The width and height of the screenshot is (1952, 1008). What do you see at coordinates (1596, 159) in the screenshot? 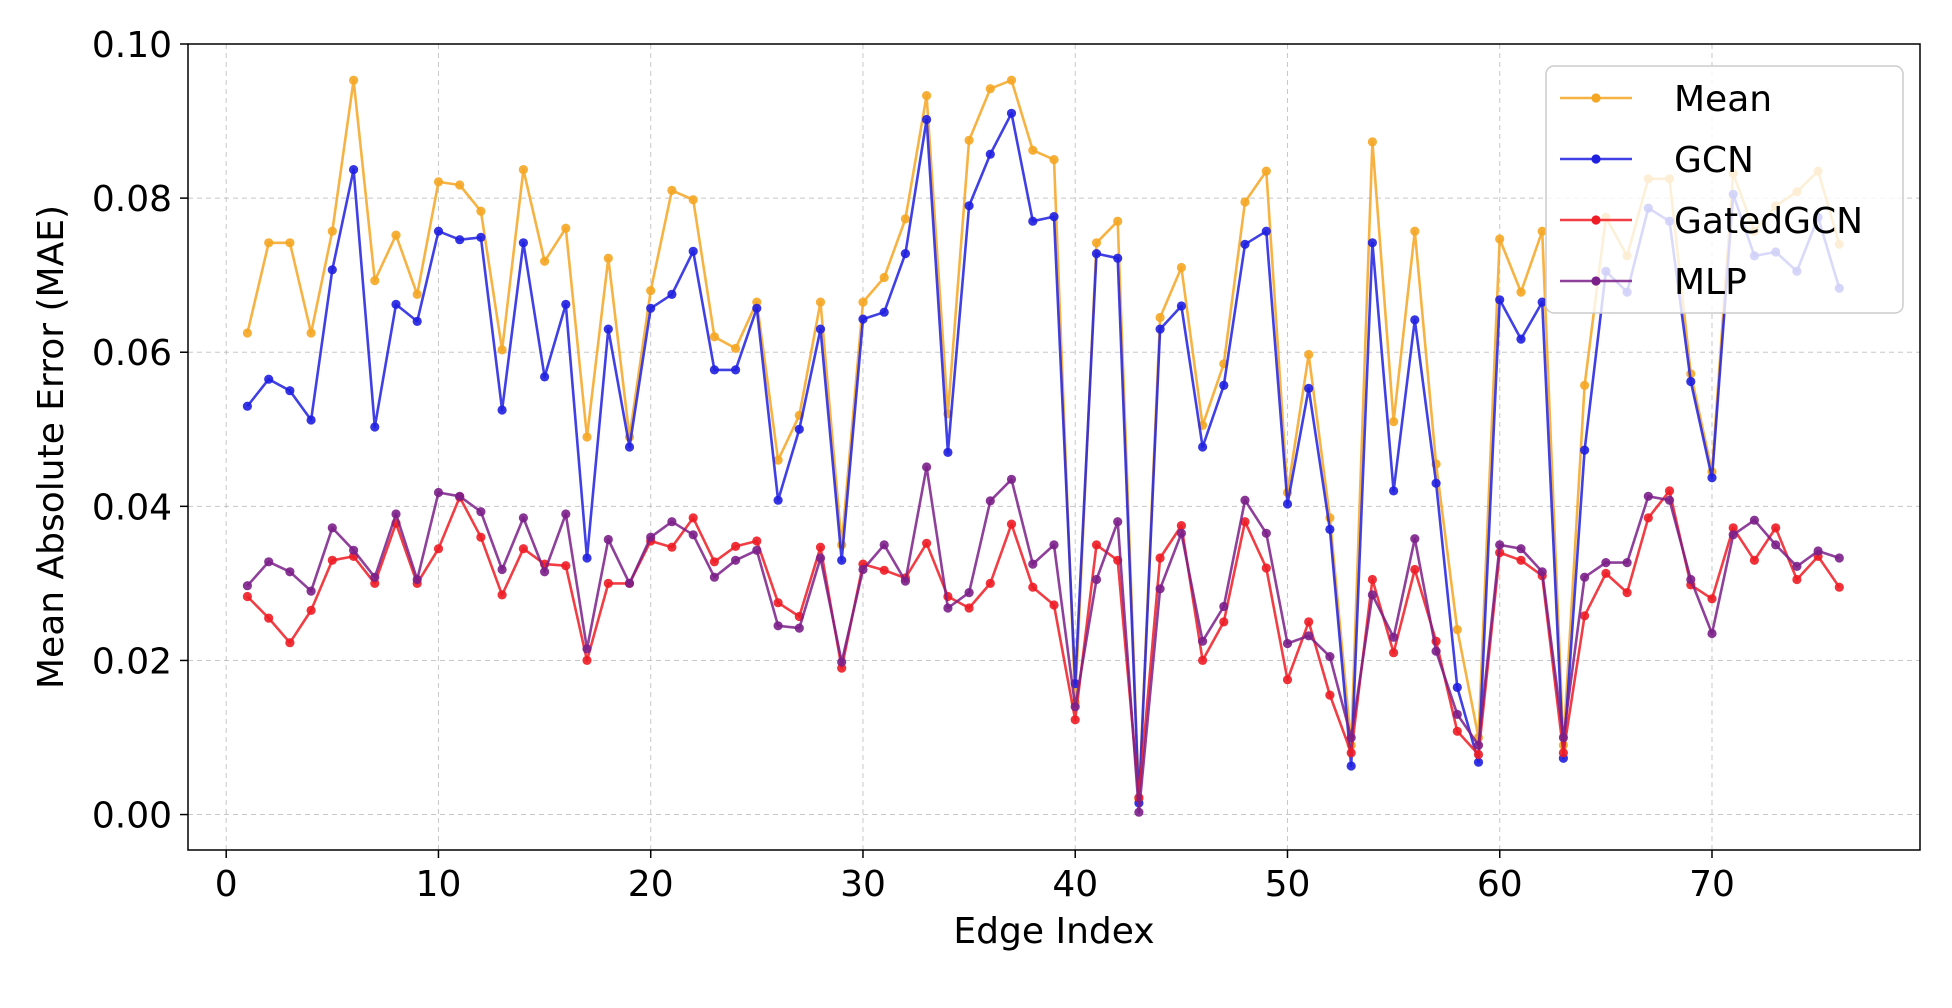
I see `legend-marker-gcn` at bounding box center [1596, 159].